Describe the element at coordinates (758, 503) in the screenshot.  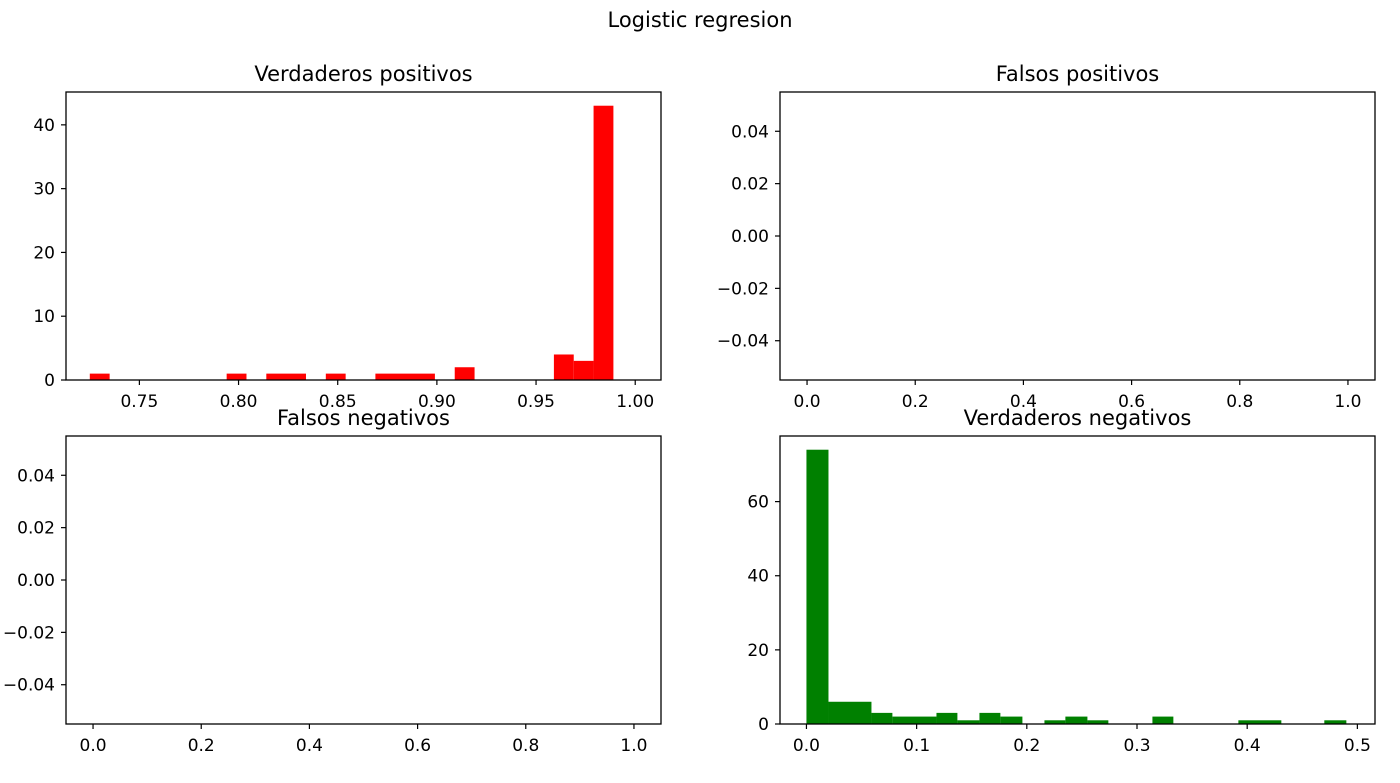
I see `y-tick-label: 60` at that location.